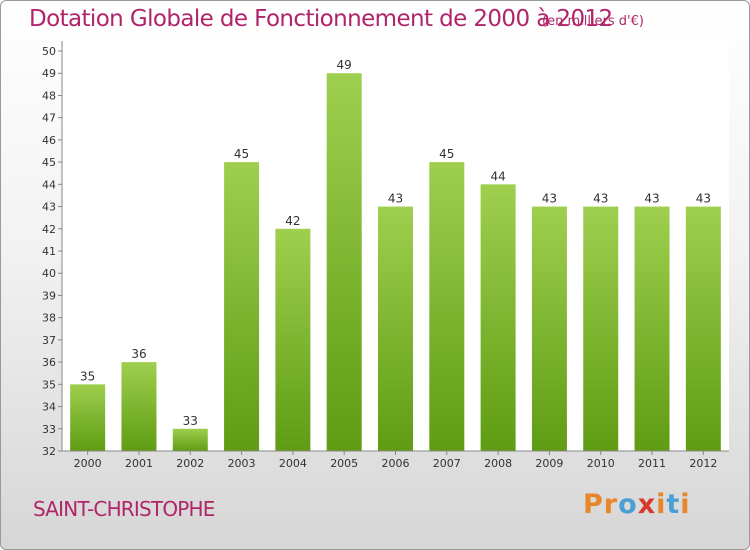  What do you see at coordinates (703, 463) in the screenshot?
I see `x-tick-label: 2012` at bounding box center [703, 463].